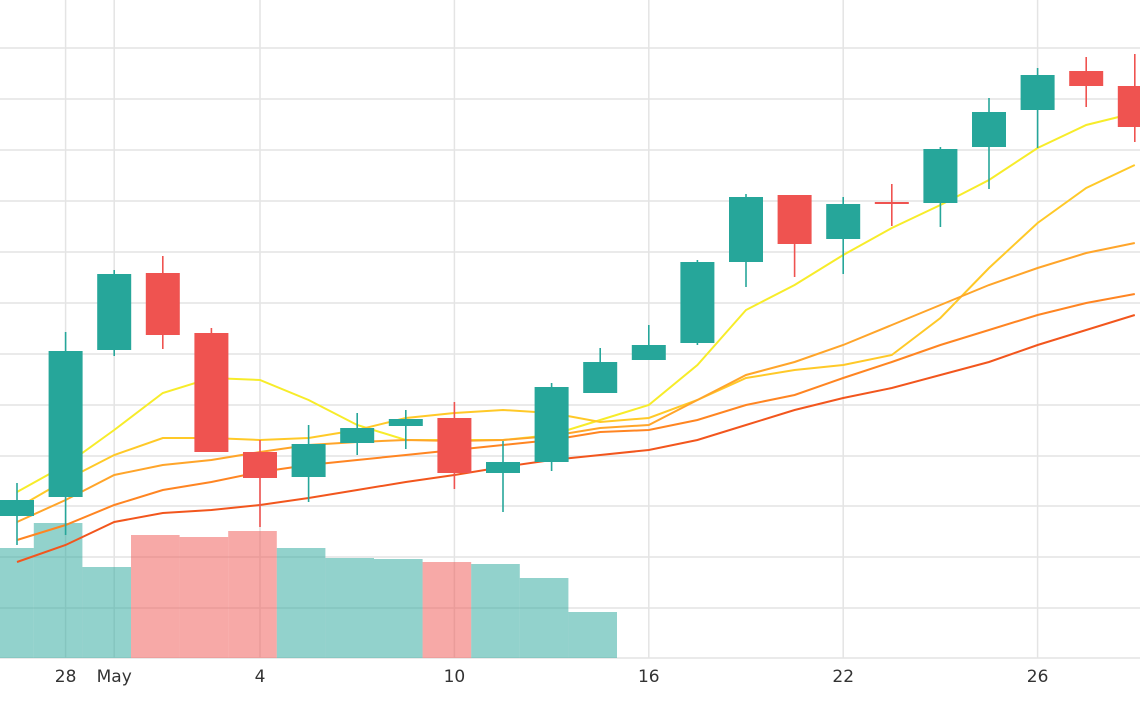  I want to click on x-tick-label: May, so click(114, 677).